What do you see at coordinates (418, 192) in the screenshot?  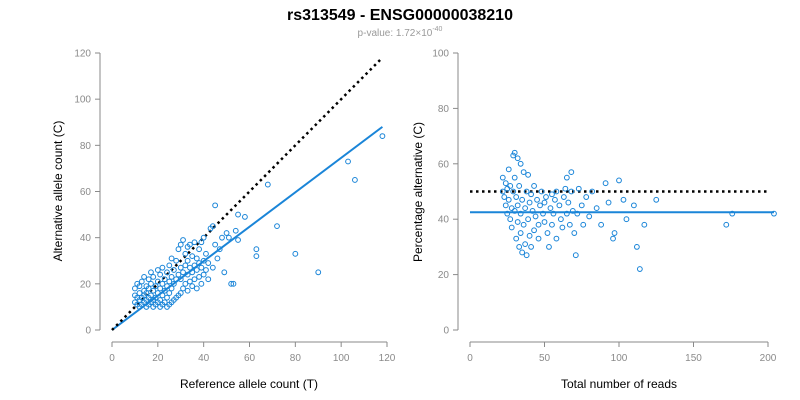 I see `right-y-axis-label: Percentage alternative (C)` at bounding box center [418, 192].